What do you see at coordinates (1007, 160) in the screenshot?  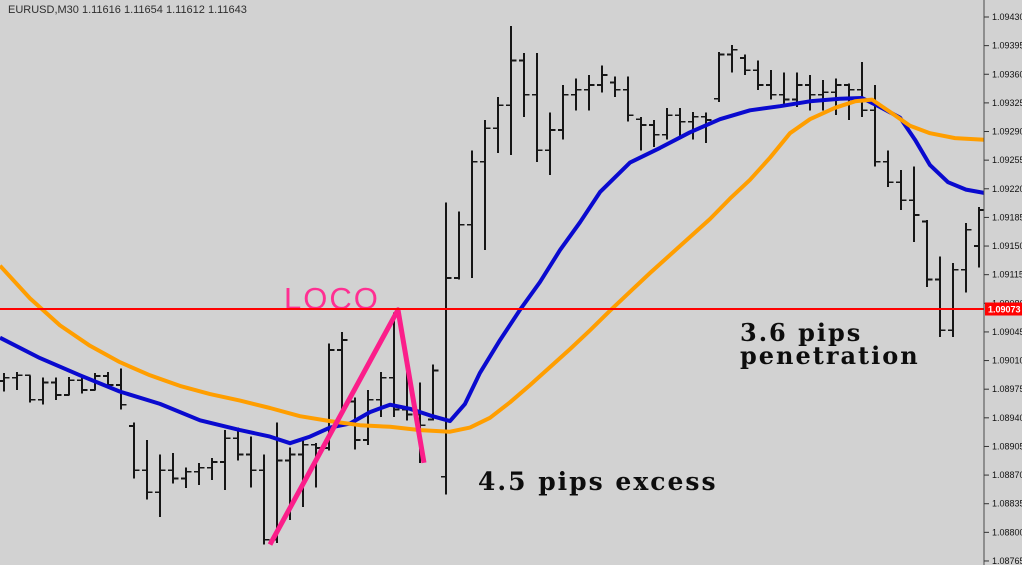 I see `axis-price-label: 1.09255` at bounding box center [1007, 160].